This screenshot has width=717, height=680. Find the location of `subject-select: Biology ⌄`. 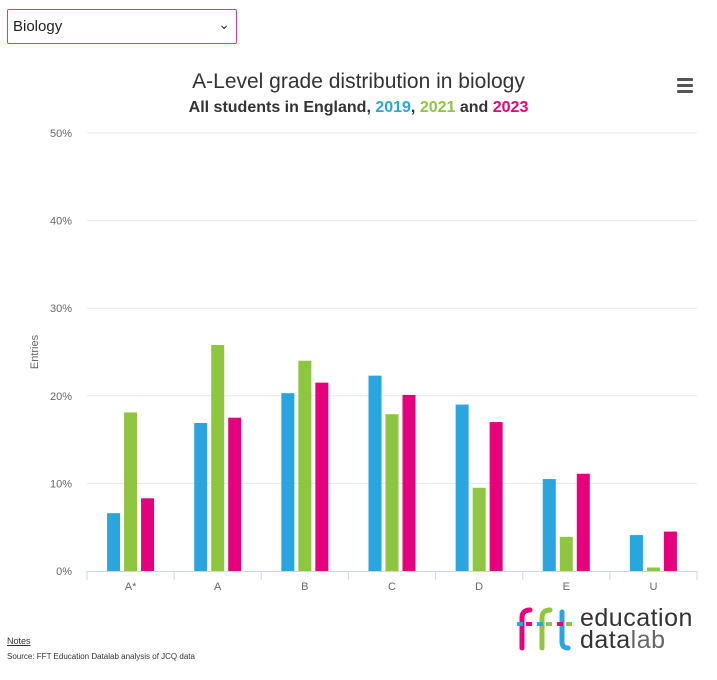

subject-select: Biology ⌄ is located at coordinates (122, 26).